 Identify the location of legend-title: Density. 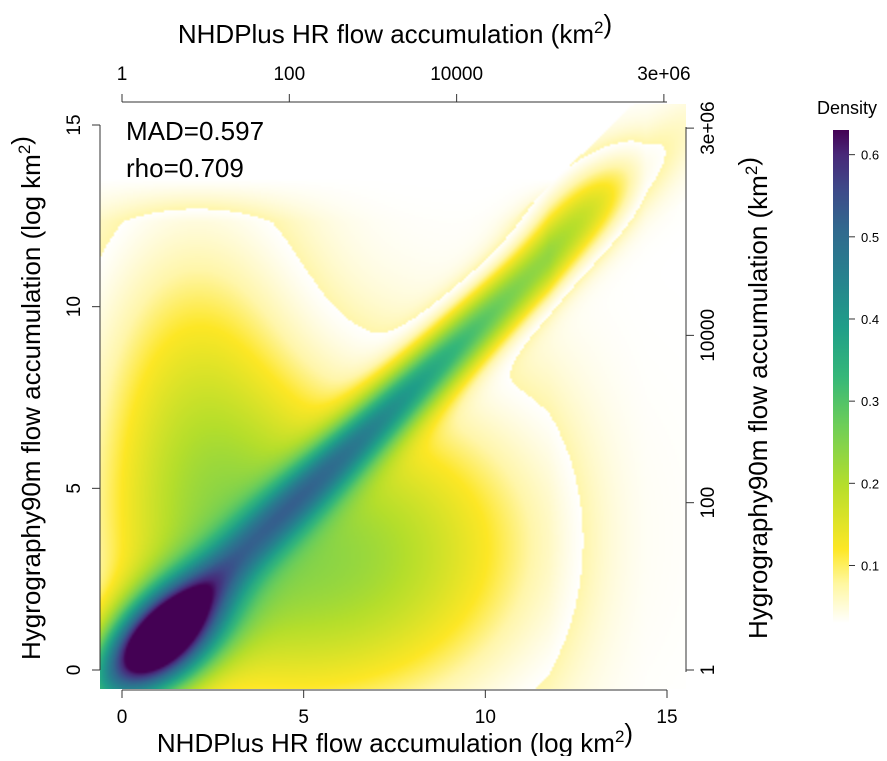
(847, 108).